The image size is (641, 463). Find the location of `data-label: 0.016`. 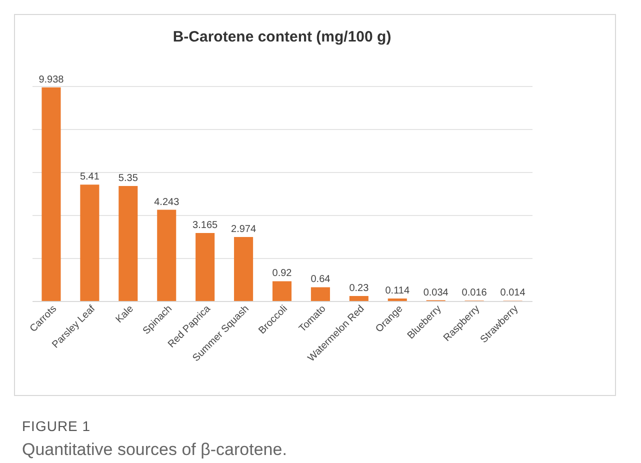

data-label: 0.016 is located at coordinates (475, 293).